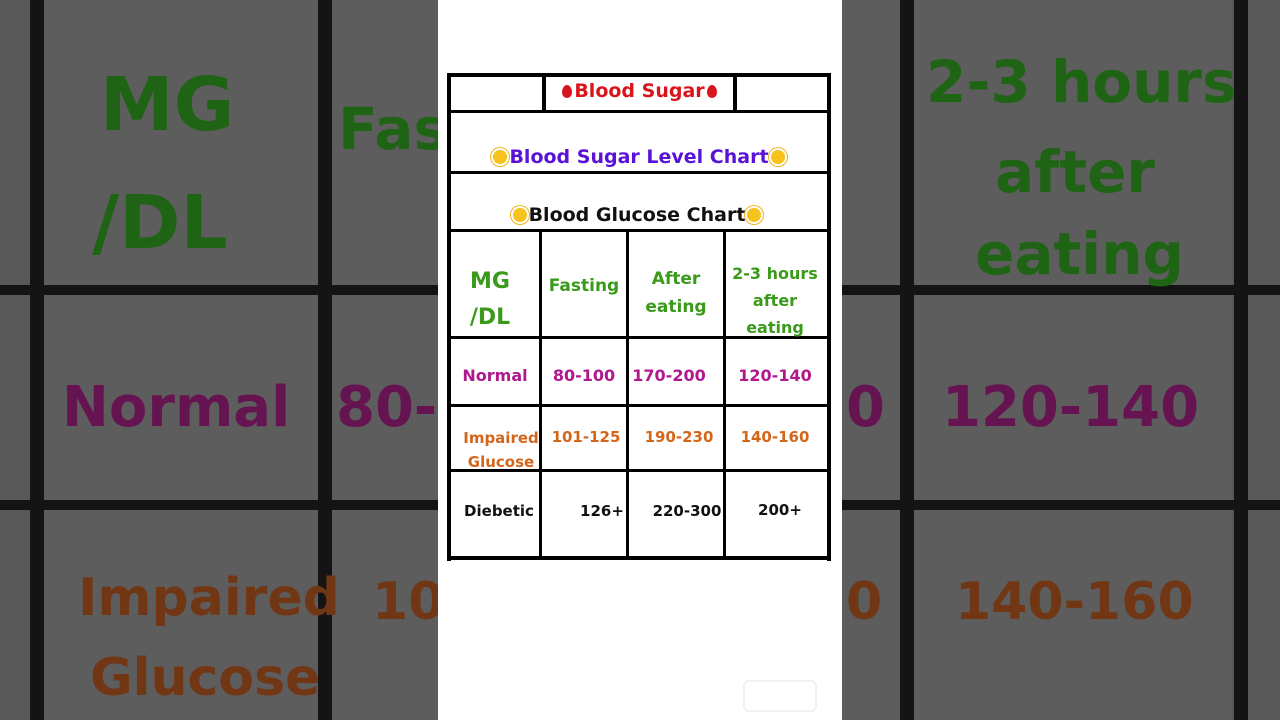 The height and width of the screenshot is (720, 1280). Describe the element at coordinates (865, 407) in the screenshot. I see `bg-normal-partial: 0` at that location.